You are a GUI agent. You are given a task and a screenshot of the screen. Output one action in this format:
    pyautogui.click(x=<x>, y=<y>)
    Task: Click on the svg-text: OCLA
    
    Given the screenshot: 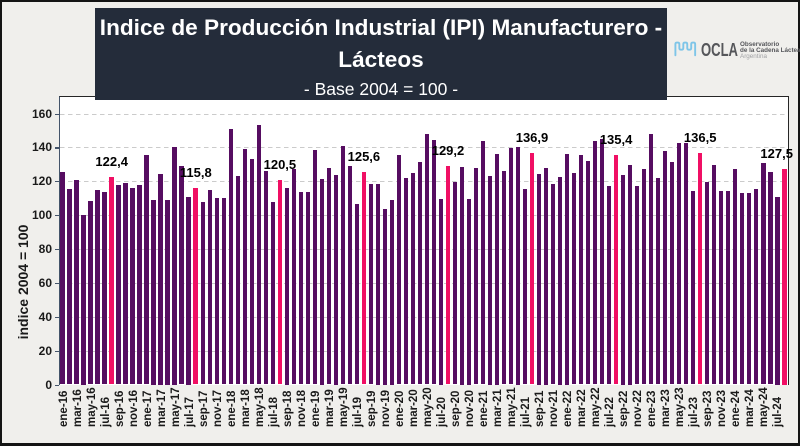 What is the action you would take?
    pyautogui.click(x=719, y=49)
    